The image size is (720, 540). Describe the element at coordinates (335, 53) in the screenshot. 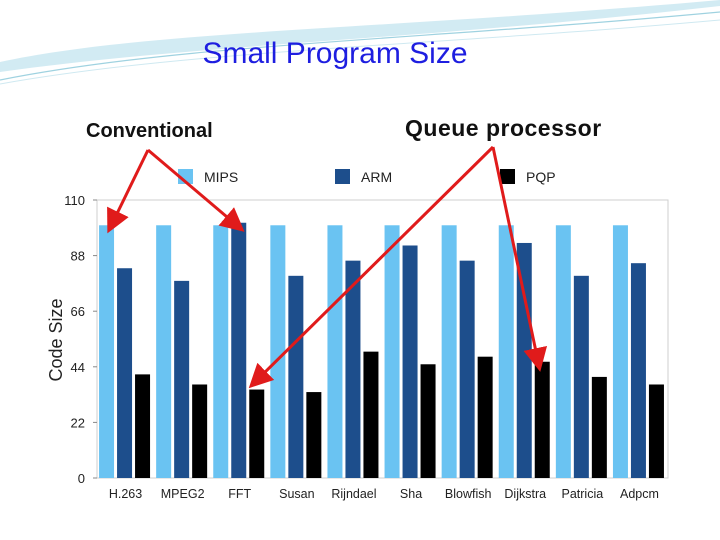

I see `slide-title: Small Program Size` at that location.